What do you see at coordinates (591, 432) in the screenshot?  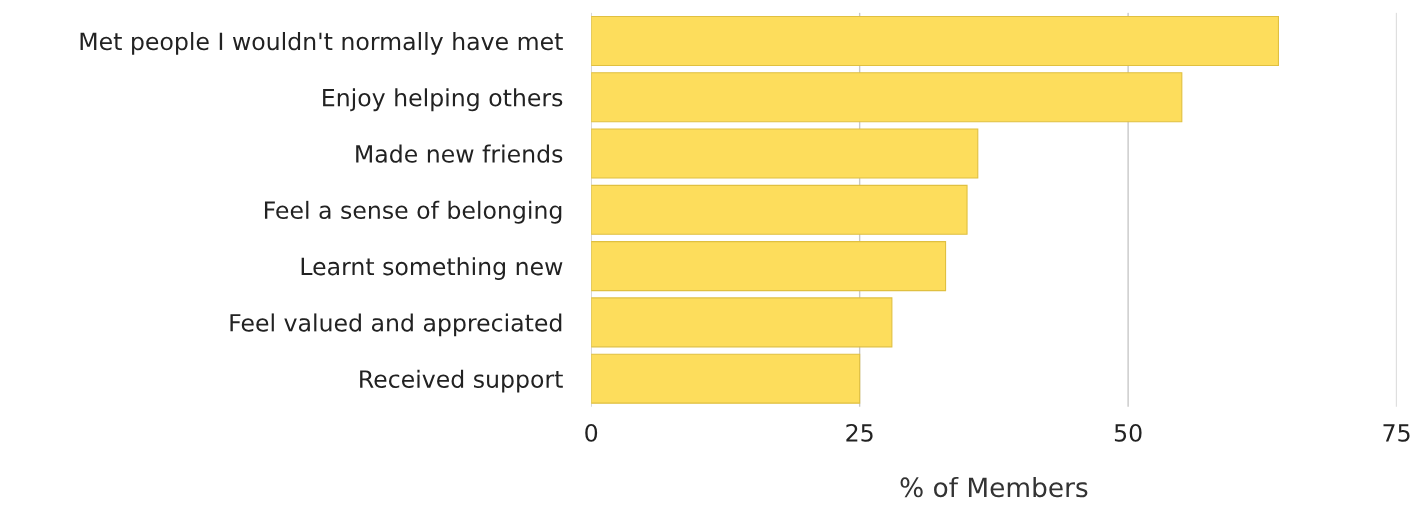 I see `x-tick-label: 0` at bounding box center [591, 432].